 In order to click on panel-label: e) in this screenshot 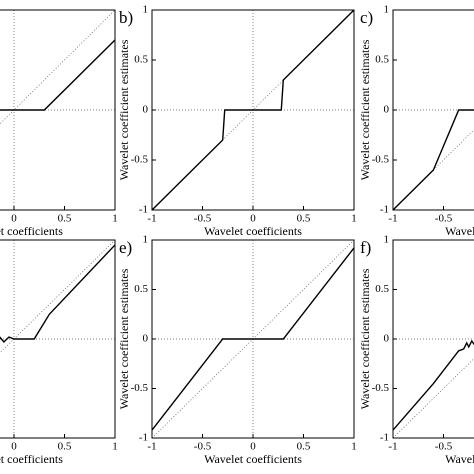, I will do `click(125, 247)`.